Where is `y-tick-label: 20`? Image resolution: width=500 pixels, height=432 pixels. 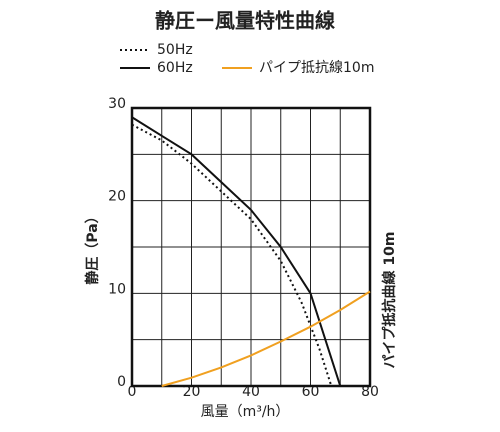
y-tick-label: 20 is located at coordinates (117, 197).